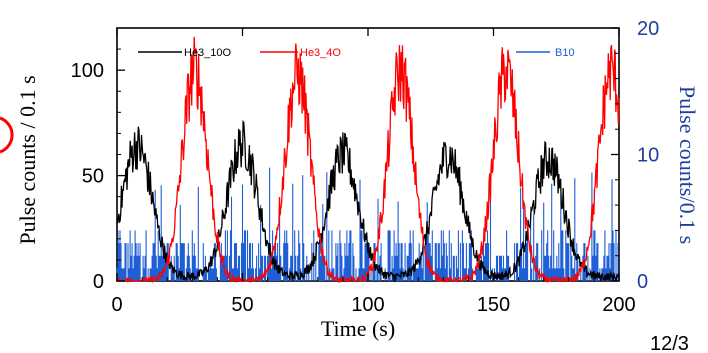 This screenshot has height=353, width=708. What do you see at coordinates (93, 177) in the screenshot?
I see `y-left-tick-label: 50` at bounding box center [93, 177].